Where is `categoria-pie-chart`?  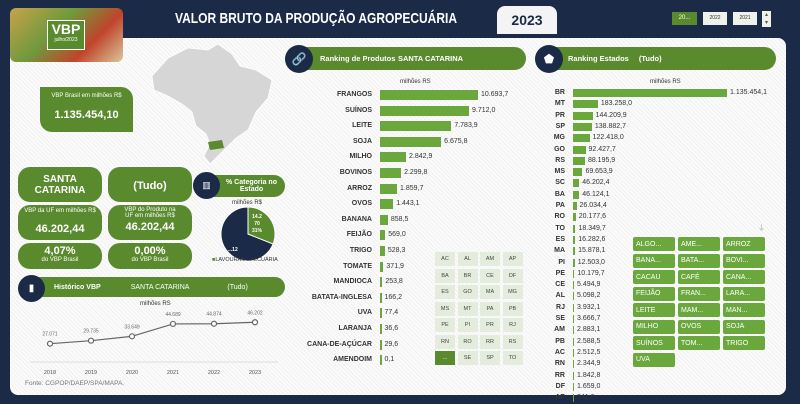 categoria-pie-chart is located at coordinates (248, 234).